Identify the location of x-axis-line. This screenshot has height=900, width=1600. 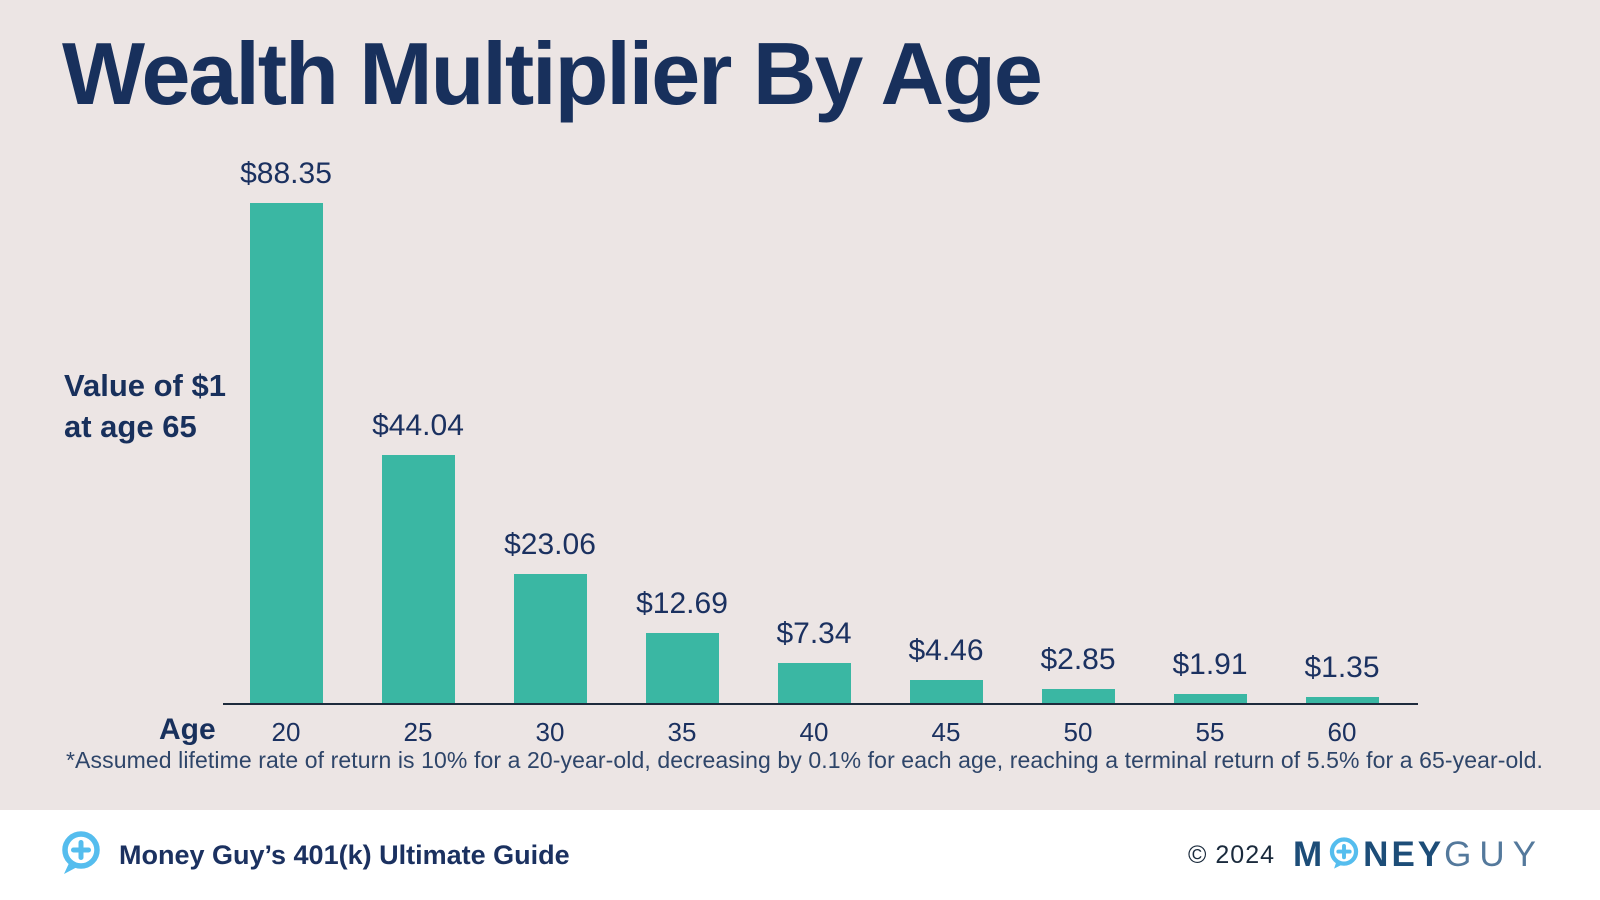
(820, 704).